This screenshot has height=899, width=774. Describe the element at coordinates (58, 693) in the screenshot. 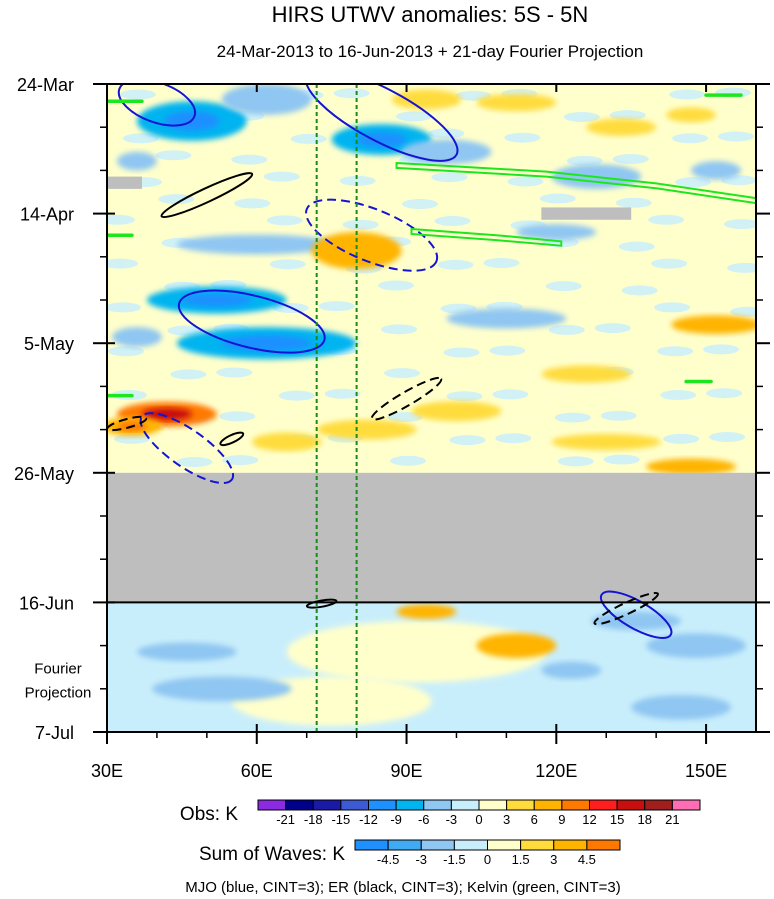

I see `projection-label: Projection` at that location.